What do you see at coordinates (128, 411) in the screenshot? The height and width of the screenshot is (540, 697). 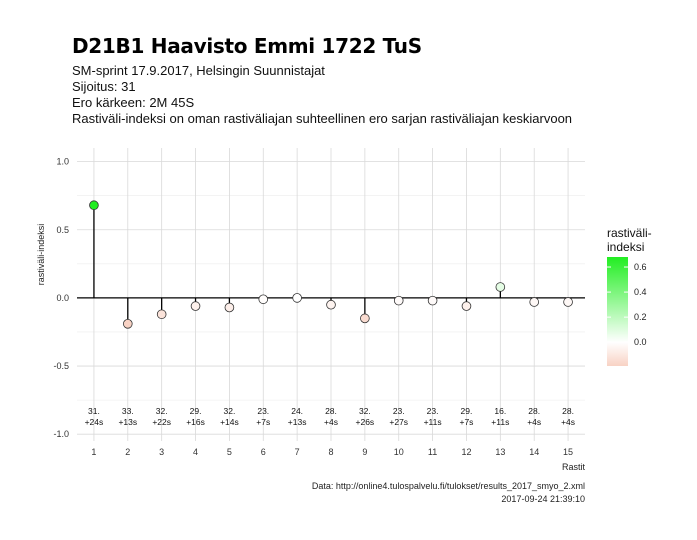 I see `rank-label: 33.` at bounding box center [128, 411].